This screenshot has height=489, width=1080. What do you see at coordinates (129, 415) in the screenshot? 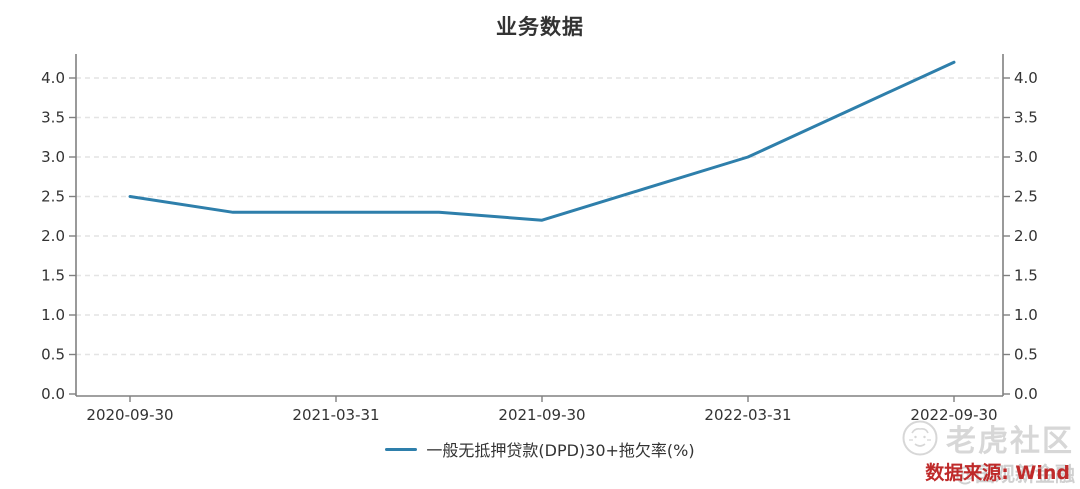
I see `x-tick-label: 2020-09-30` at bounding box center [129, 415].